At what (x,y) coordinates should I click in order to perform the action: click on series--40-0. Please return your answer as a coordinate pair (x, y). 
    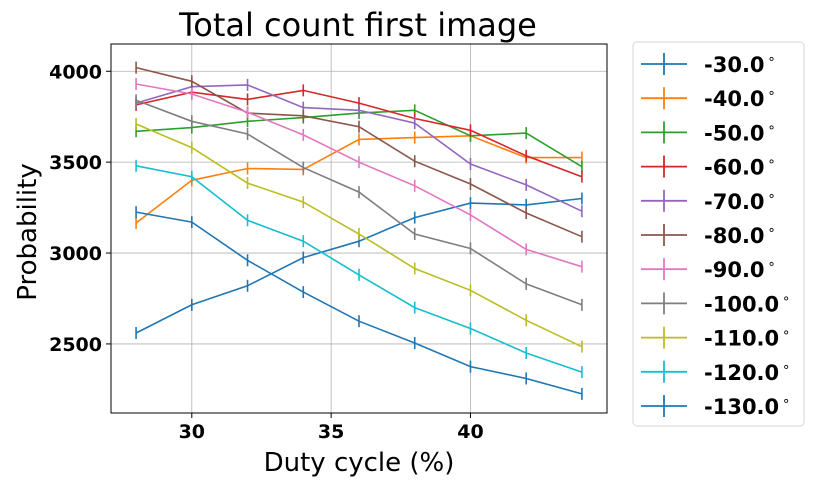
    Looking at the image, I should click on (359, 179).